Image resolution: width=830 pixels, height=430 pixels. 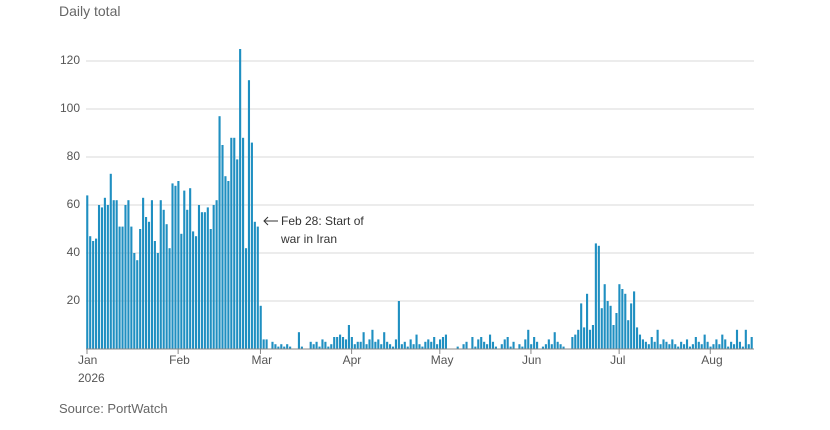 What do you see at coordinates (179, 360) in the screenshot?
I see `x-tick-label: Feb` at bounding box center [179, 360].